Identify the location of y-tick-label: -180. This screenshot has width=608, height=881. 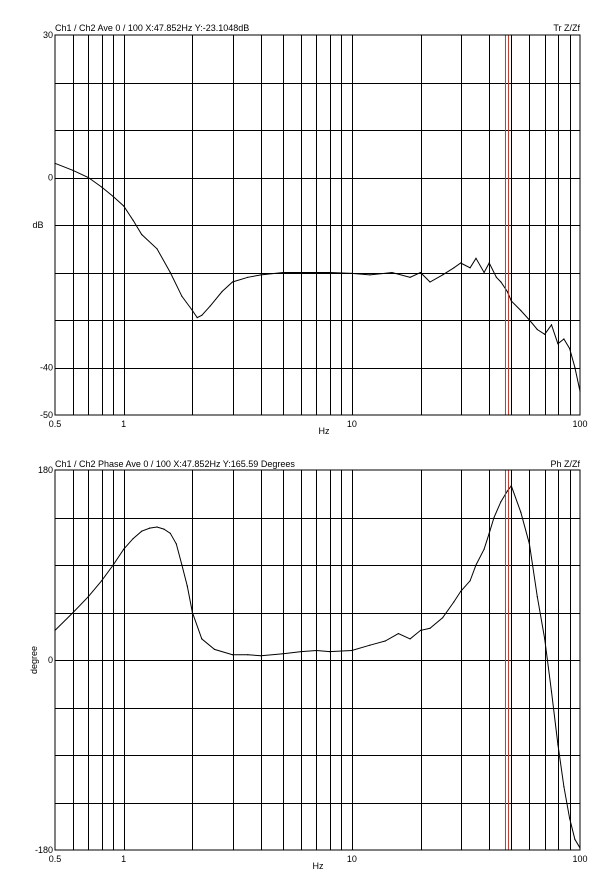
(44, 850).